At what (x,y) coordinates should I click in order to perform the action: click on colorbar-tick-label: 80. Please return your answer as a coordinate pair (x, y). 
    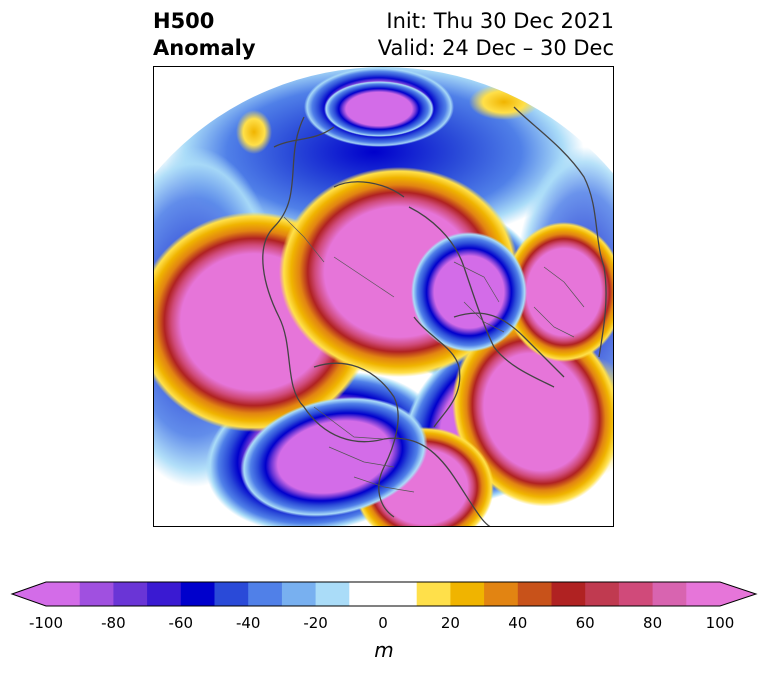
    Looking at the image, I should click on (653, 623).